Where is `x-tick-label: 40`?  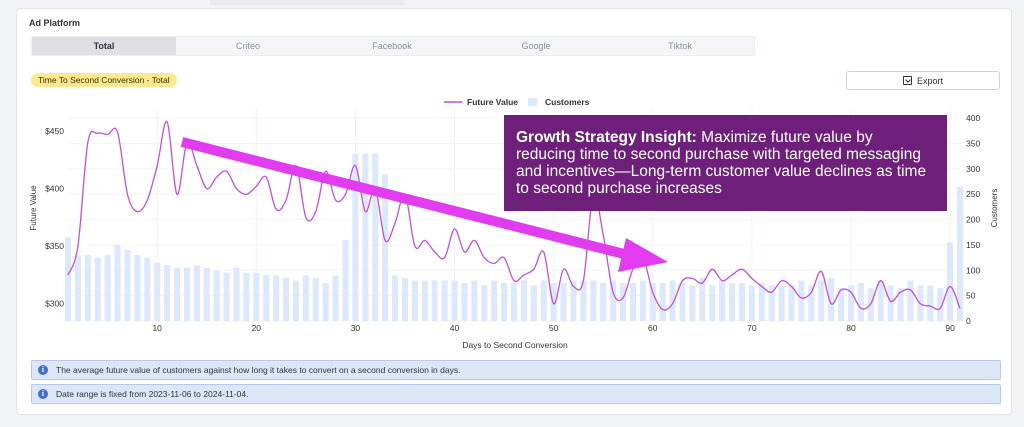 x-tick-label: 40 is located at coordinates (455, 328).